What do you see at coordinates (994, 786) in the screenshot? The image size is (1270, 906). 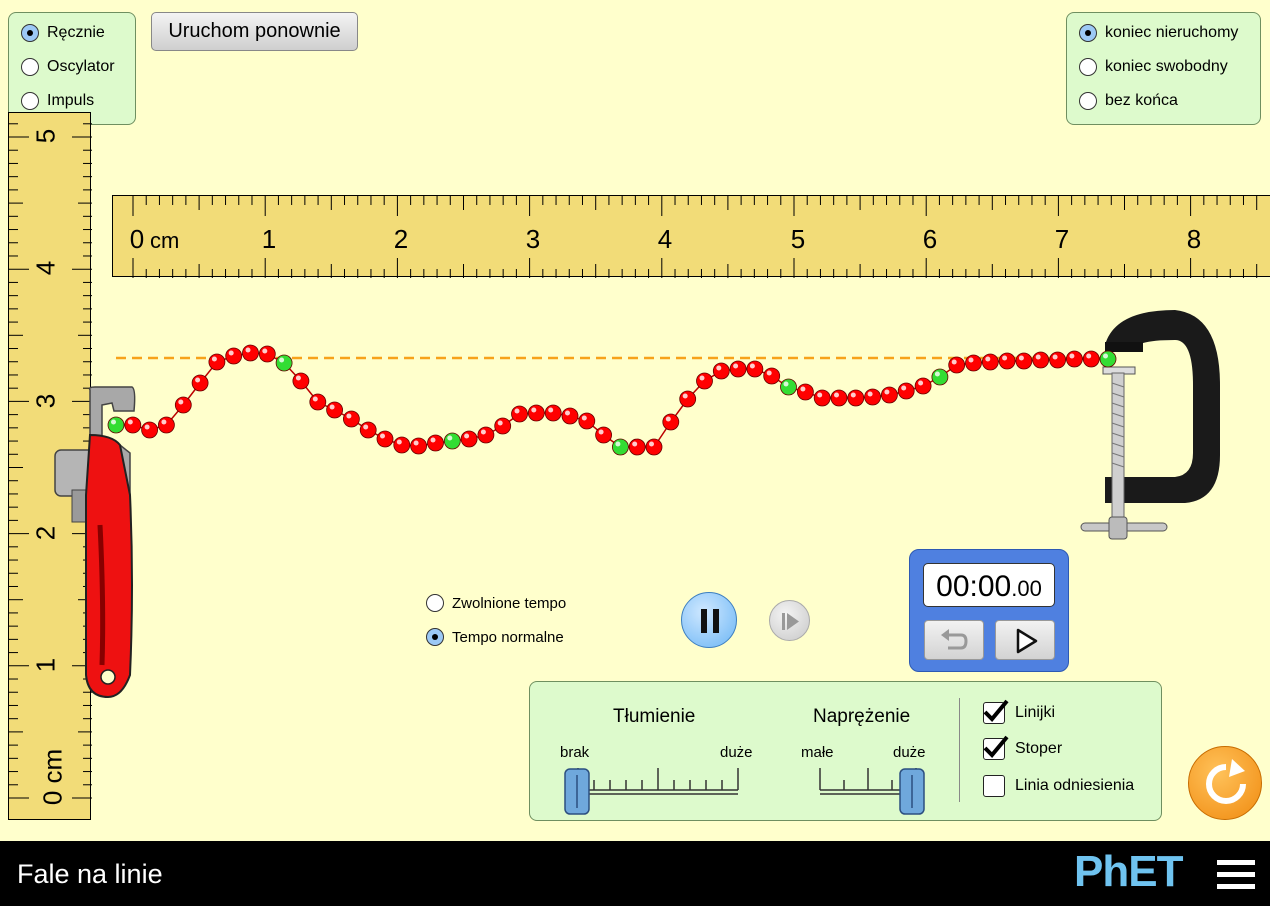 I see `reference-line-checkbox` at bounding box center [994, 786].